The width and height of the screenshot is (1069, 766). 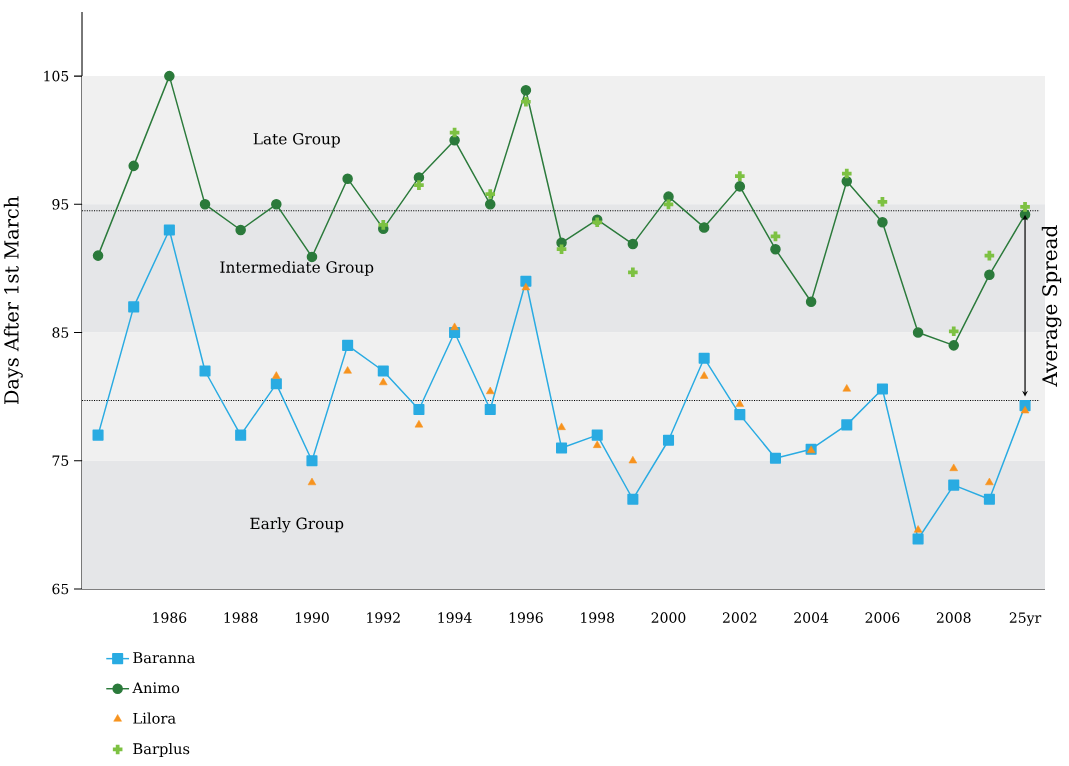 I want to click on x-tick-label: 1988, so click(x=241, y=617).